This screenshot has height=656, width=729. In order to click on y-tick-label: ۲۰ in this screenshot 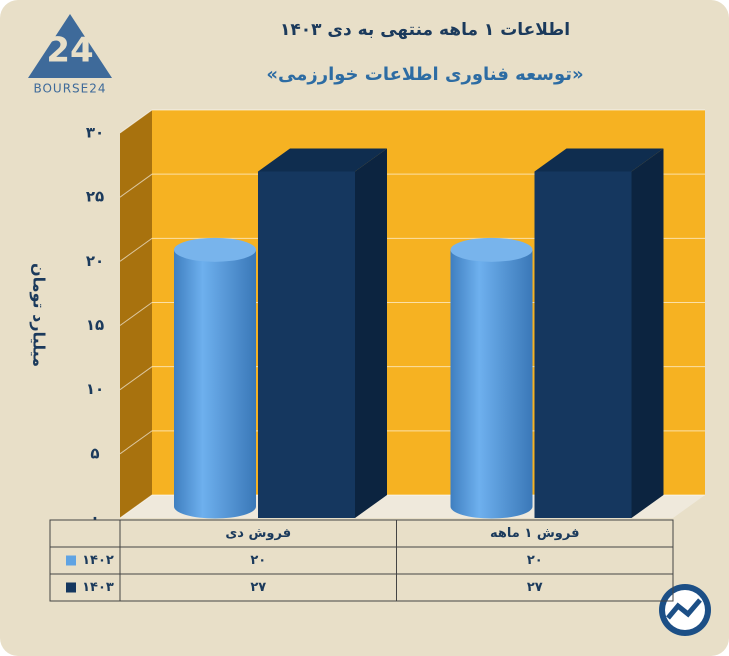, I will do `click(95, 261)`.